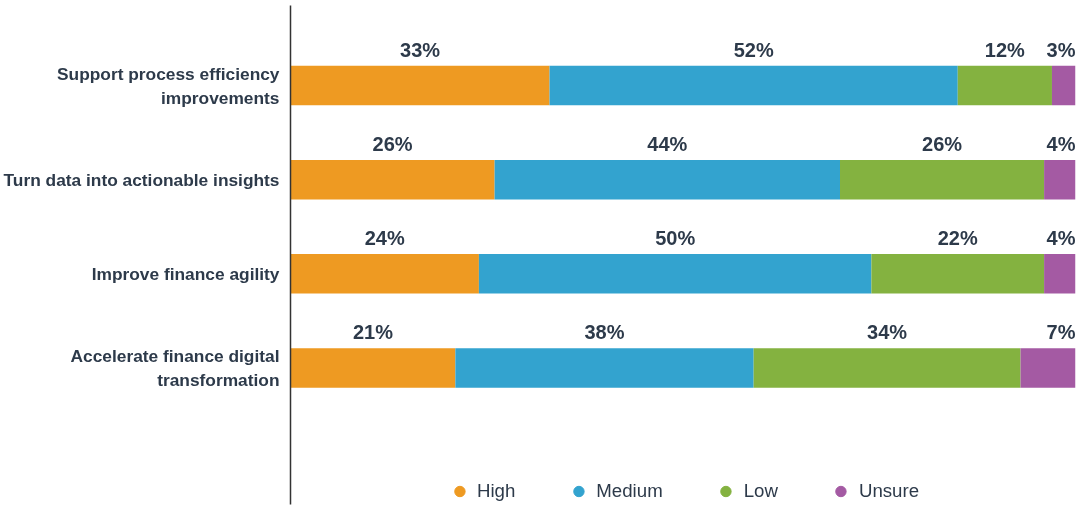 This screenshot has width=1091, height=509. I want to click on legend-label: Medium, so click(629, 491).